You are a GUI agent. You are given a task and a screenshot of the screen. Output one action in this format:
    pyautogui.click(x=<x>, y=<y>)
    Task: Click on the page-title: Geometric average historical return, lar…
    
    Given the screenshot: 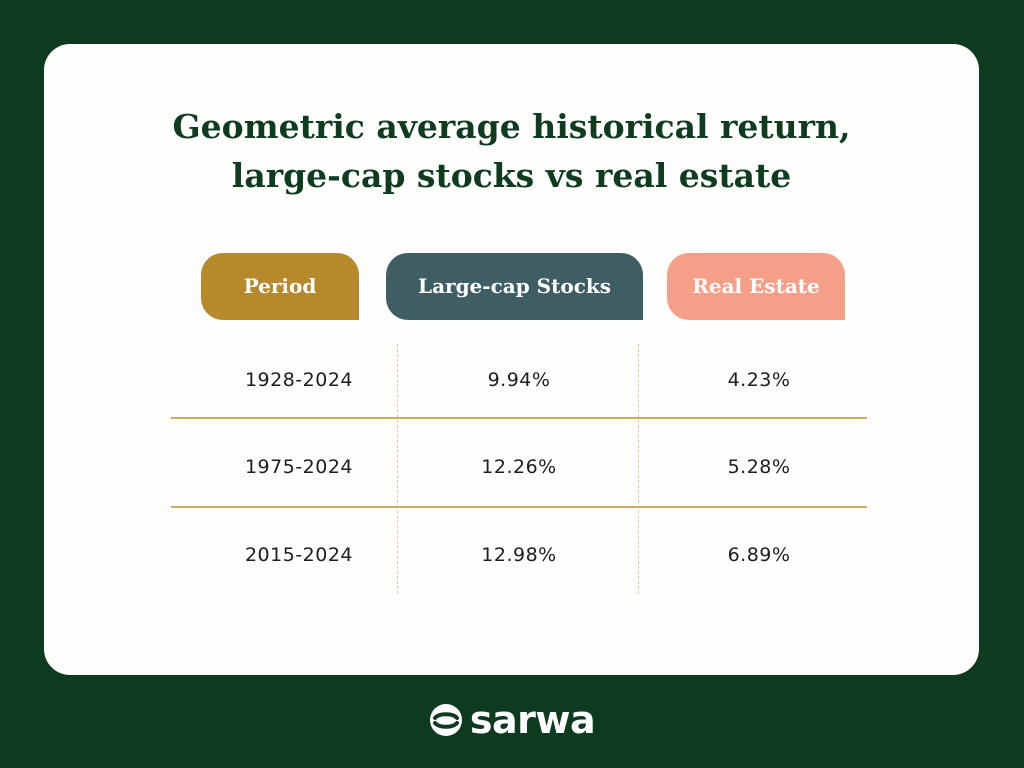 What is the action you would take?
    pyautogui.click(x=511, y=151)
    